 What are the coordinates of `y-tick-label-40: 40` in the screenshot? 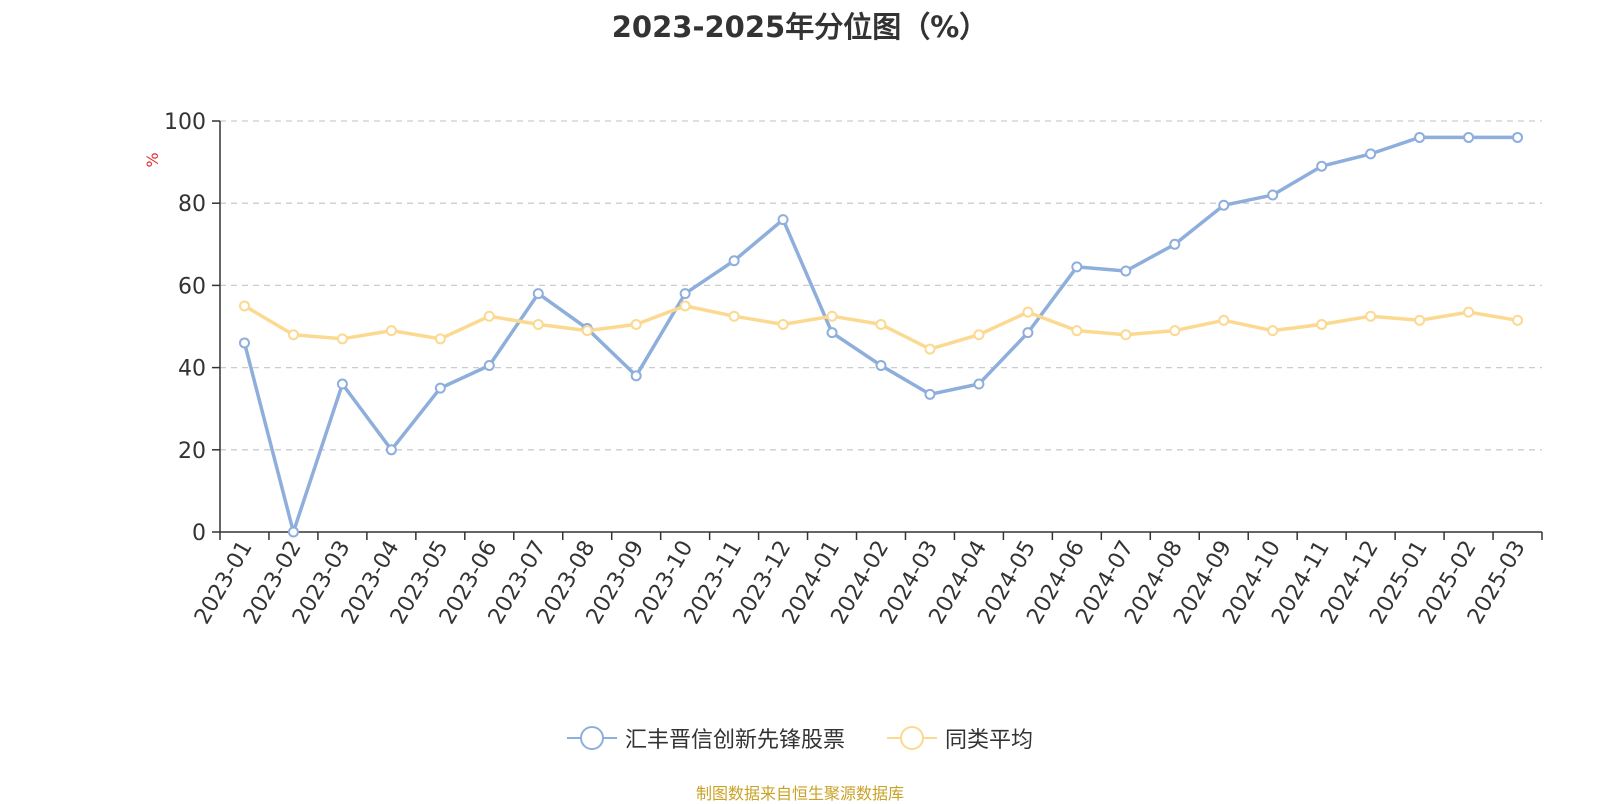 It's located at (192, 369).